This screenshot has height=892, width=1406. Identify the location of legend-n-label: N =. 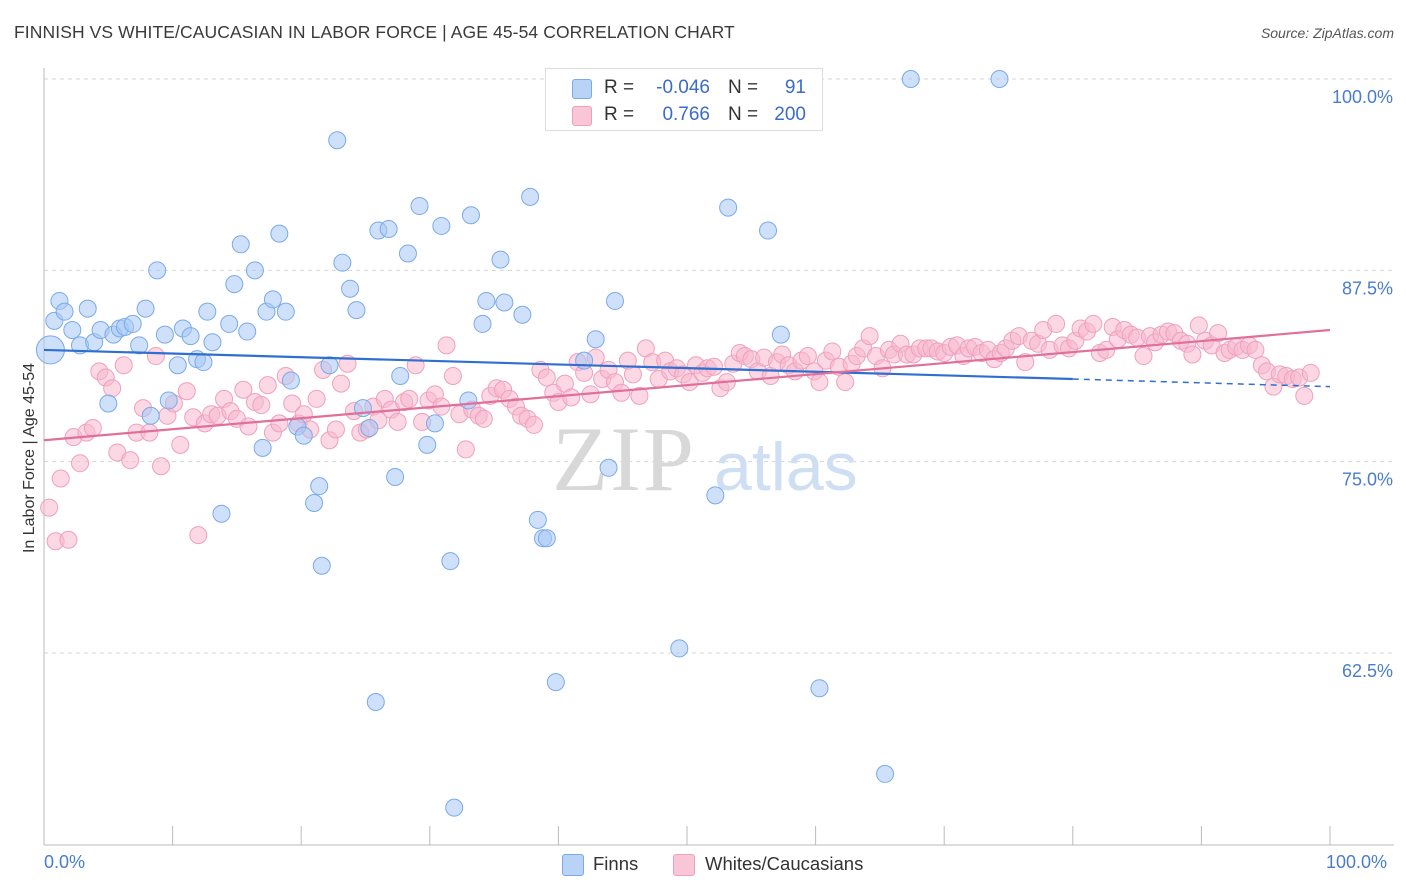
(743, 87).